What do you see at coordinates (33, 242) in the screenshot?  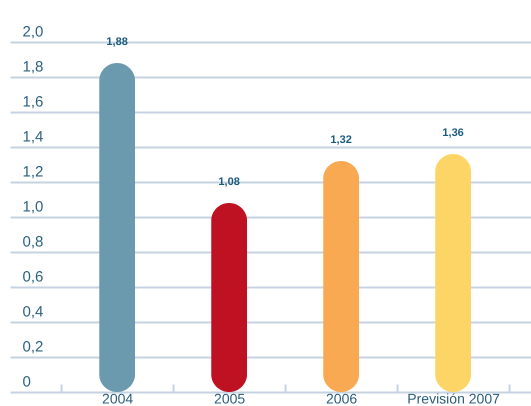 I see `y-tick-label: 0,8` at bounding box center [33, 242].